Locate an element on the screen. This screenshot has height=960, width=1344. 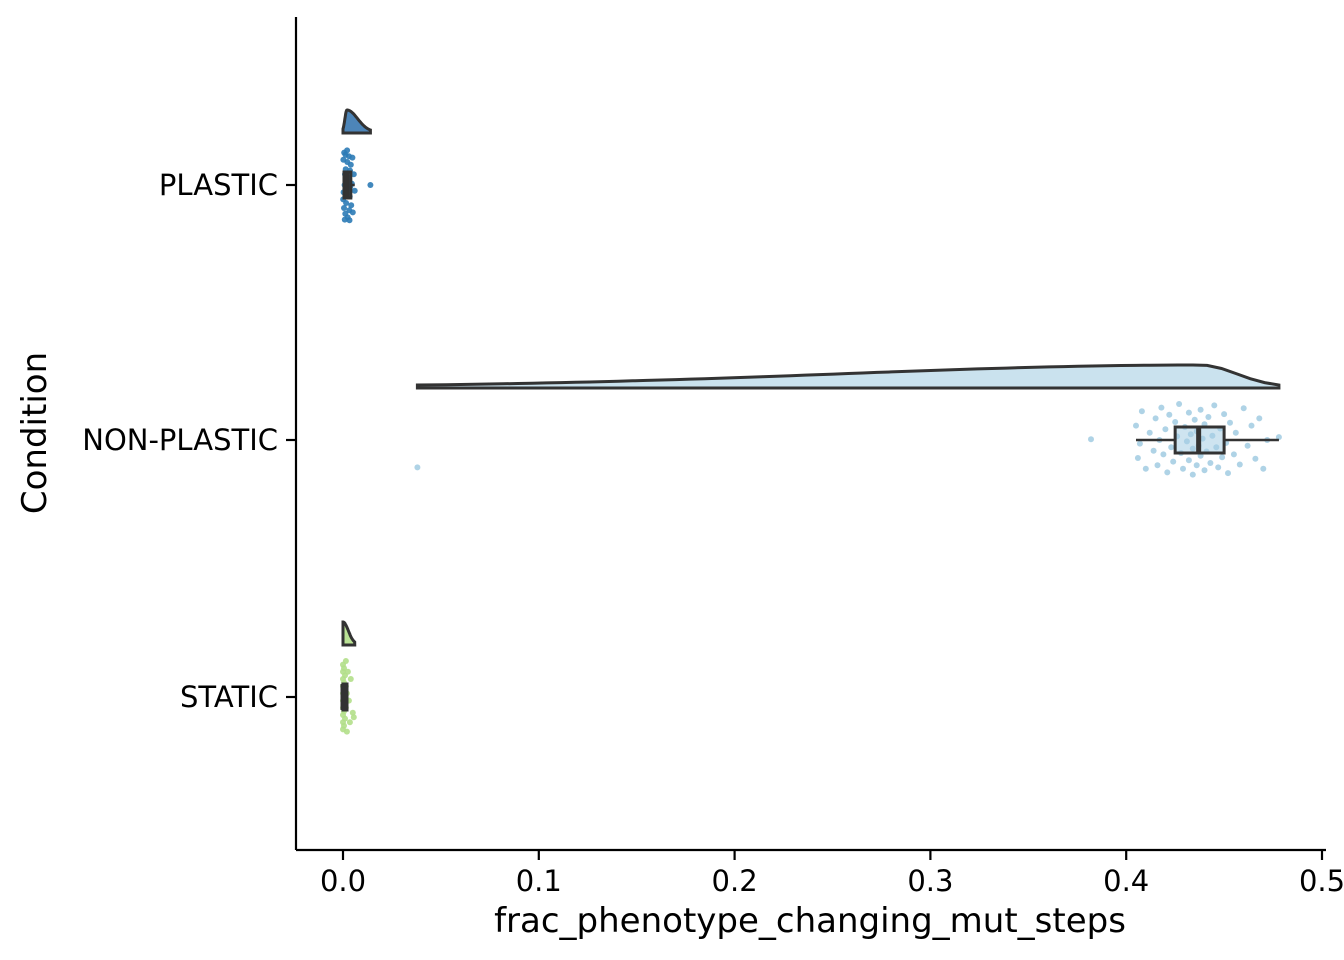
series-static is located at coordinates (348, 677).